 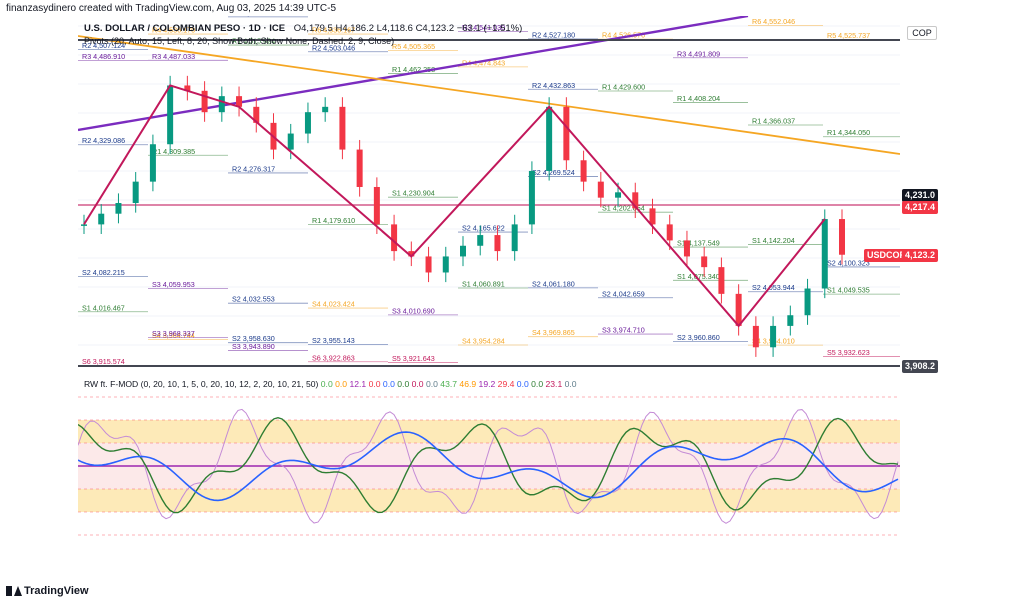 What do you see at coordinates (698, 276) in the screenshot?
I see `pivot-label: S1 4,075.340` at bounding box center [698, 276].